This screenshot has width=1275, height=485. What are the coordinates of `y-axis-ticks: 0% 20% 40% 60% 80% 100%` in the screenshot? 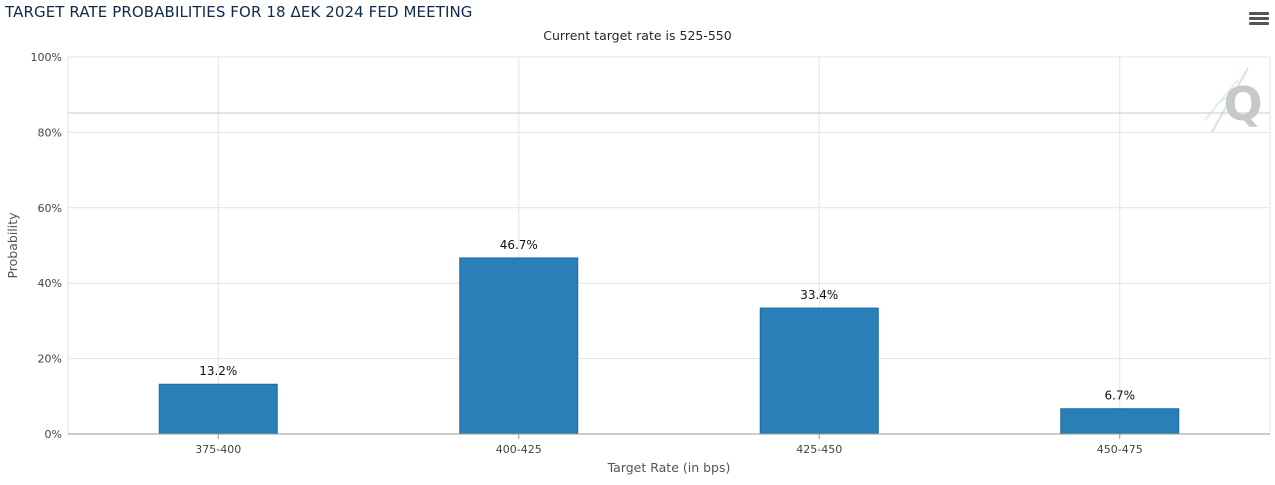 It's located at (46, 246).